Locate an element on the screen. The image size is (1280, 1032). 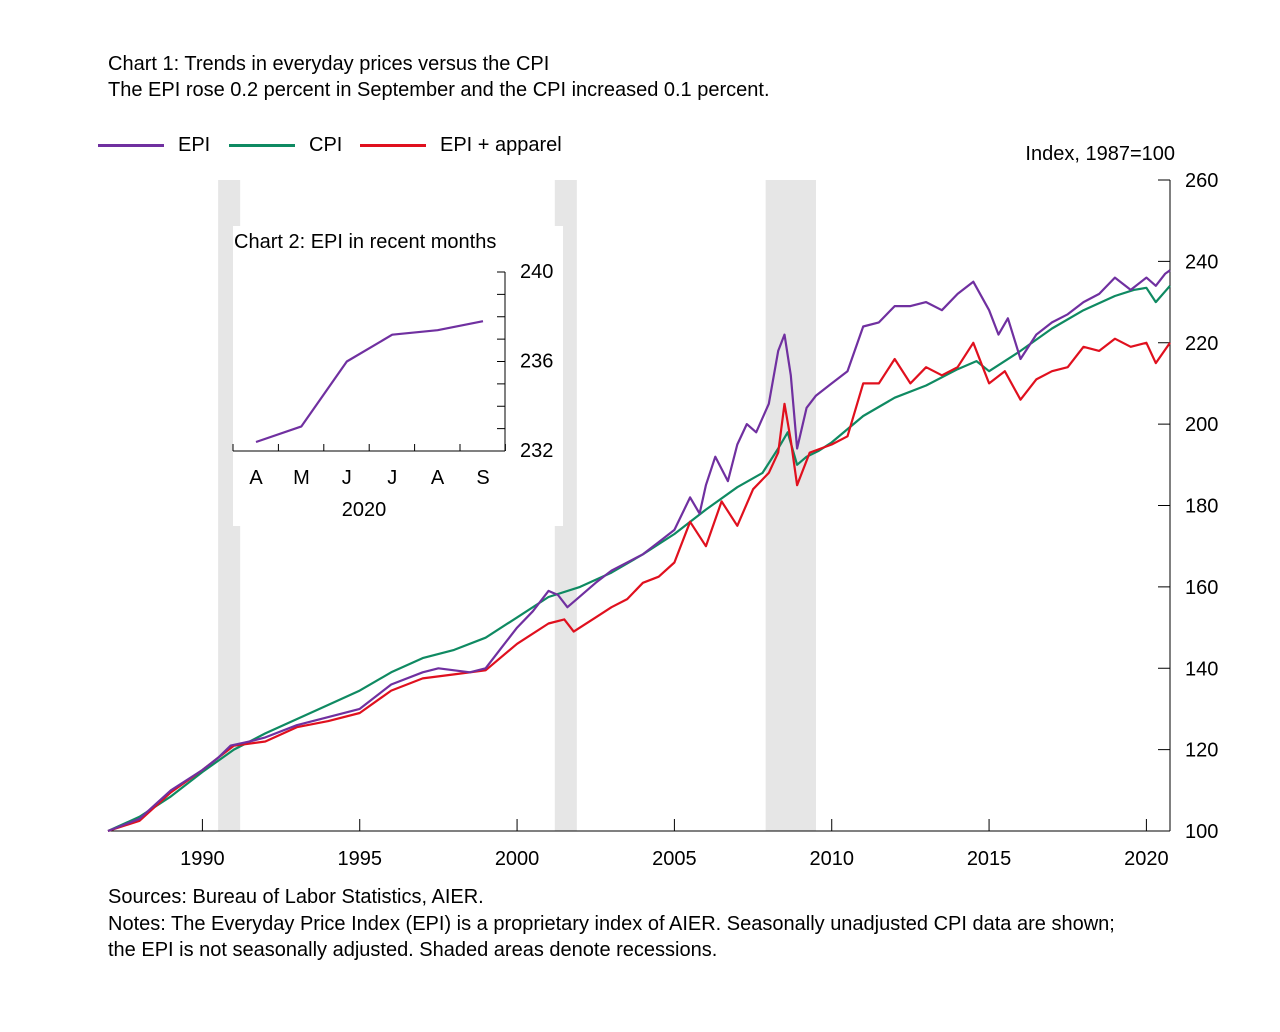
legend-item-cpi: CPI is located at coordinates (285, 145).